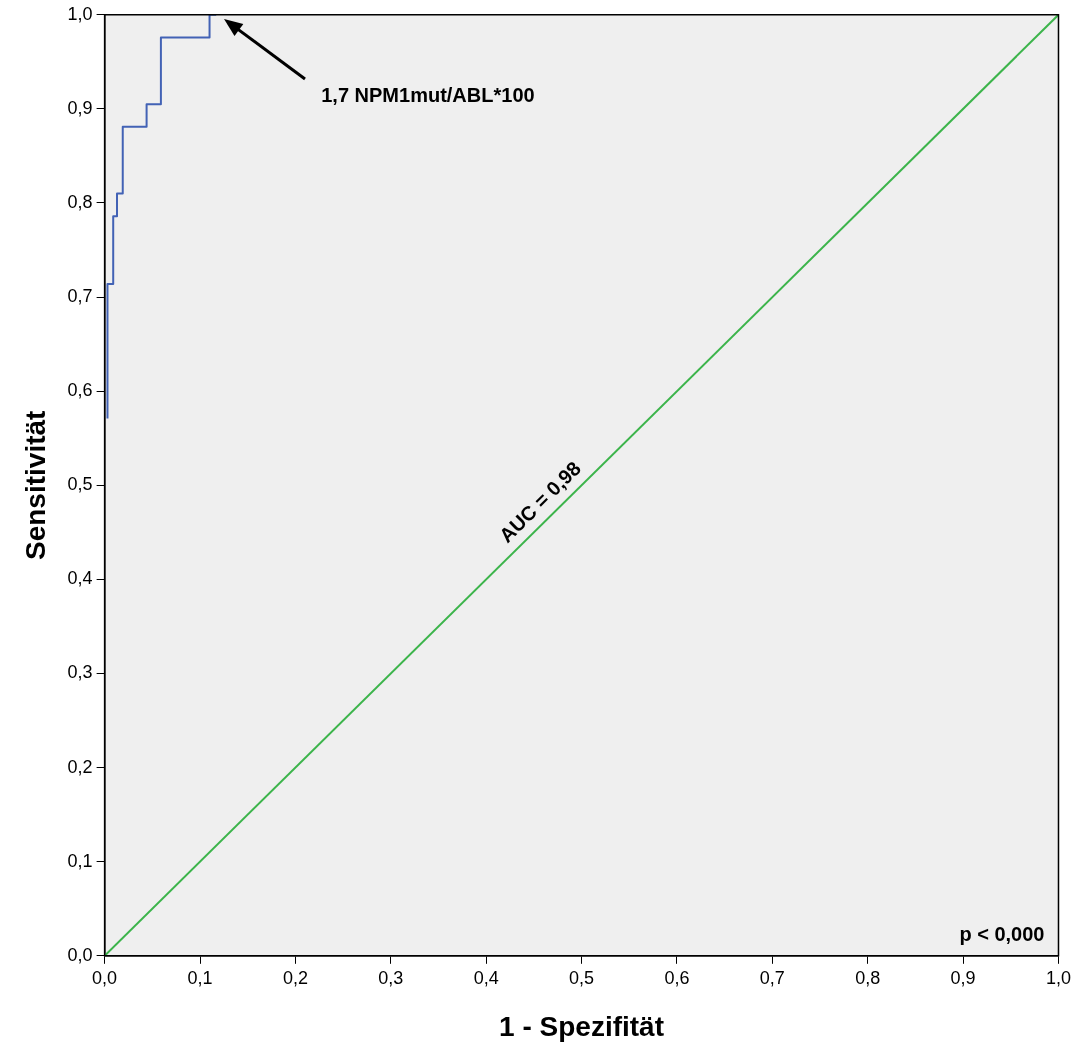 The height and width of the screenshot is (1059, 1075). Describe the element at coordinates (80, 484) in the screenshot. I see `y-tick-label: 0,5` at that location.